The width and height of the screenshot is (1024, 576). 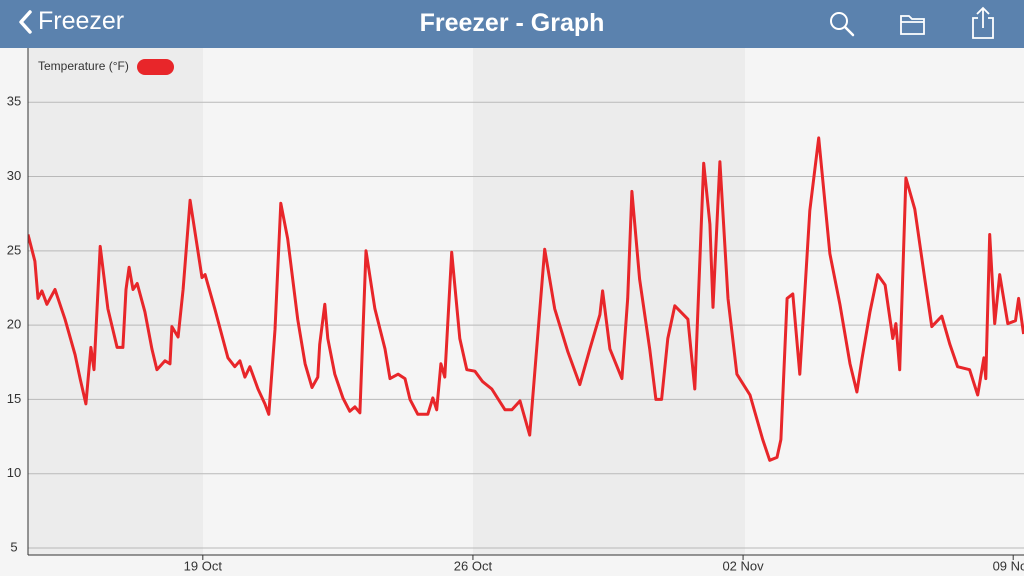 I want to click on y-tick-label: 15, so click(x=14, y=398).